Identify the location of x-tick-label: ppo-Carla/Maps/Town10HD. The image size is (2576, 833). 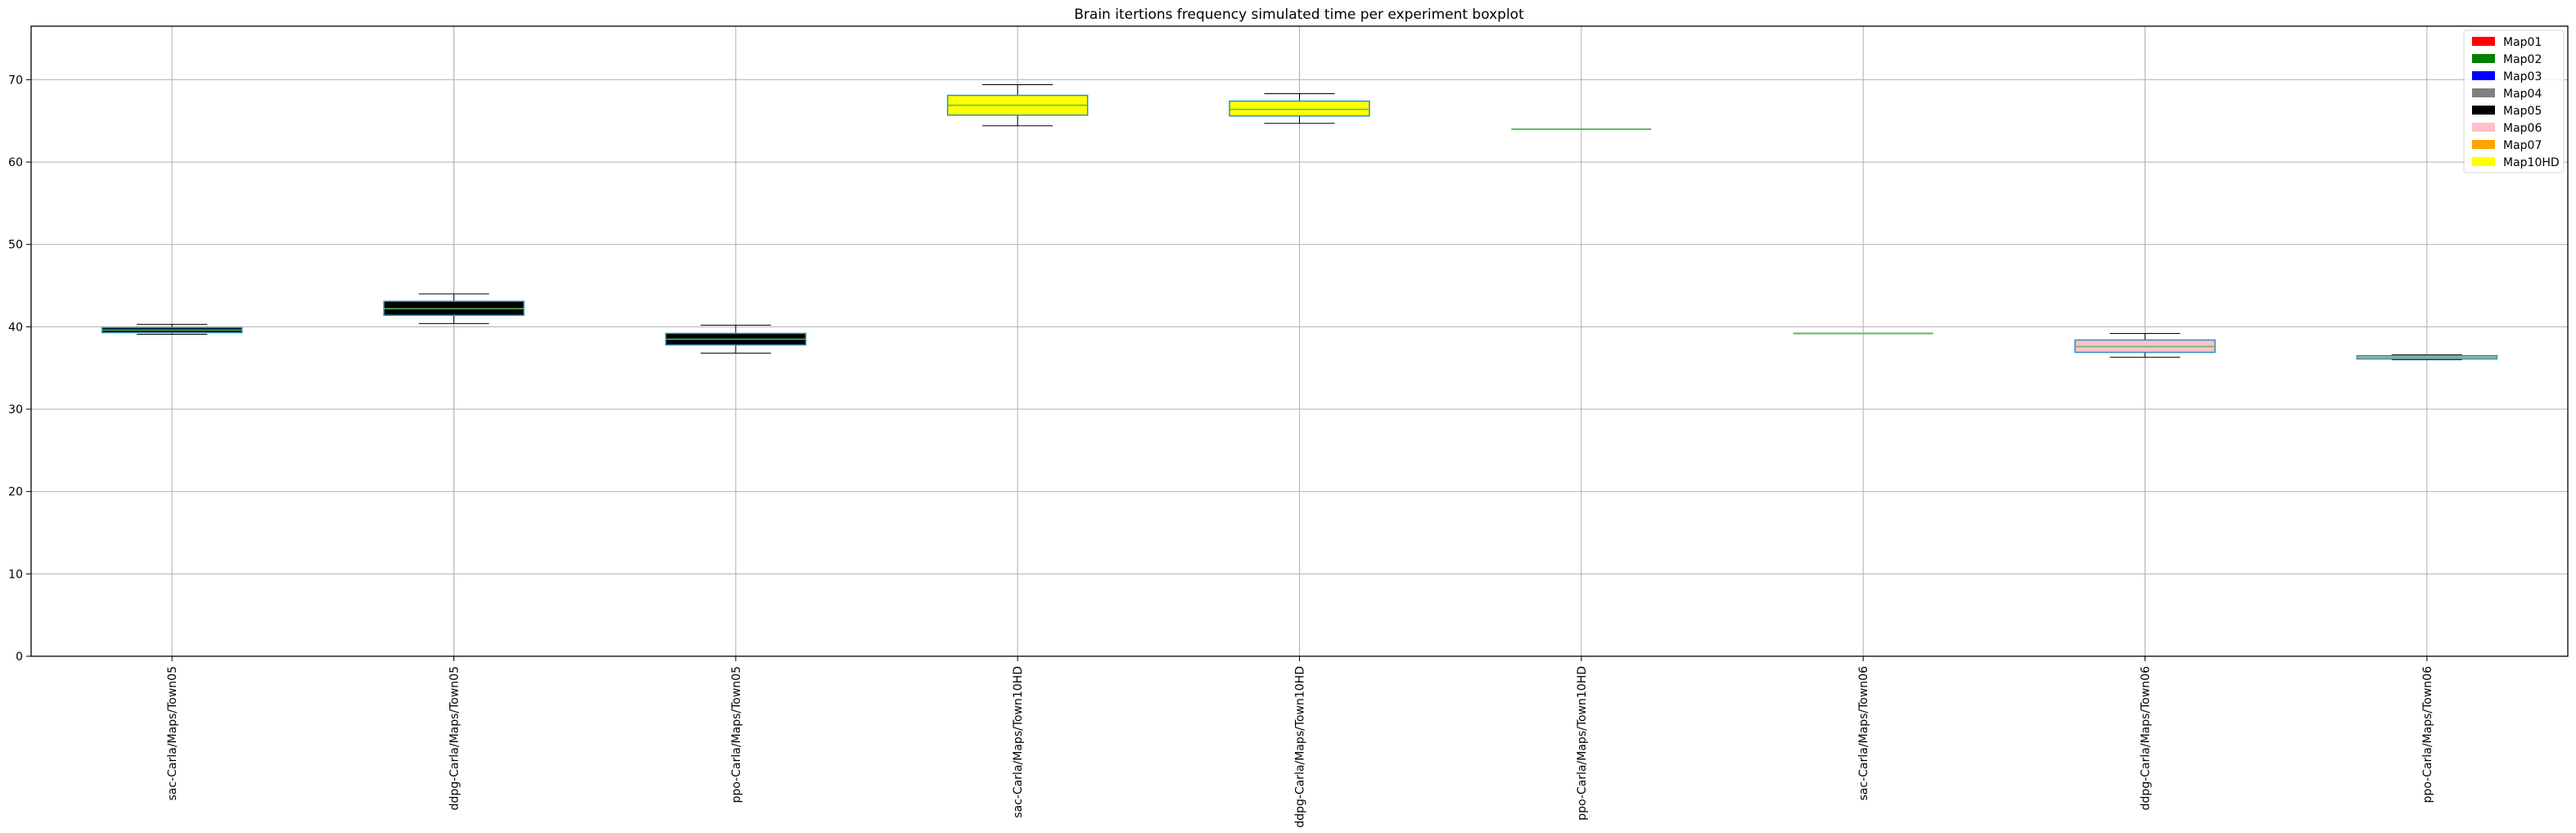
(1582, 743).